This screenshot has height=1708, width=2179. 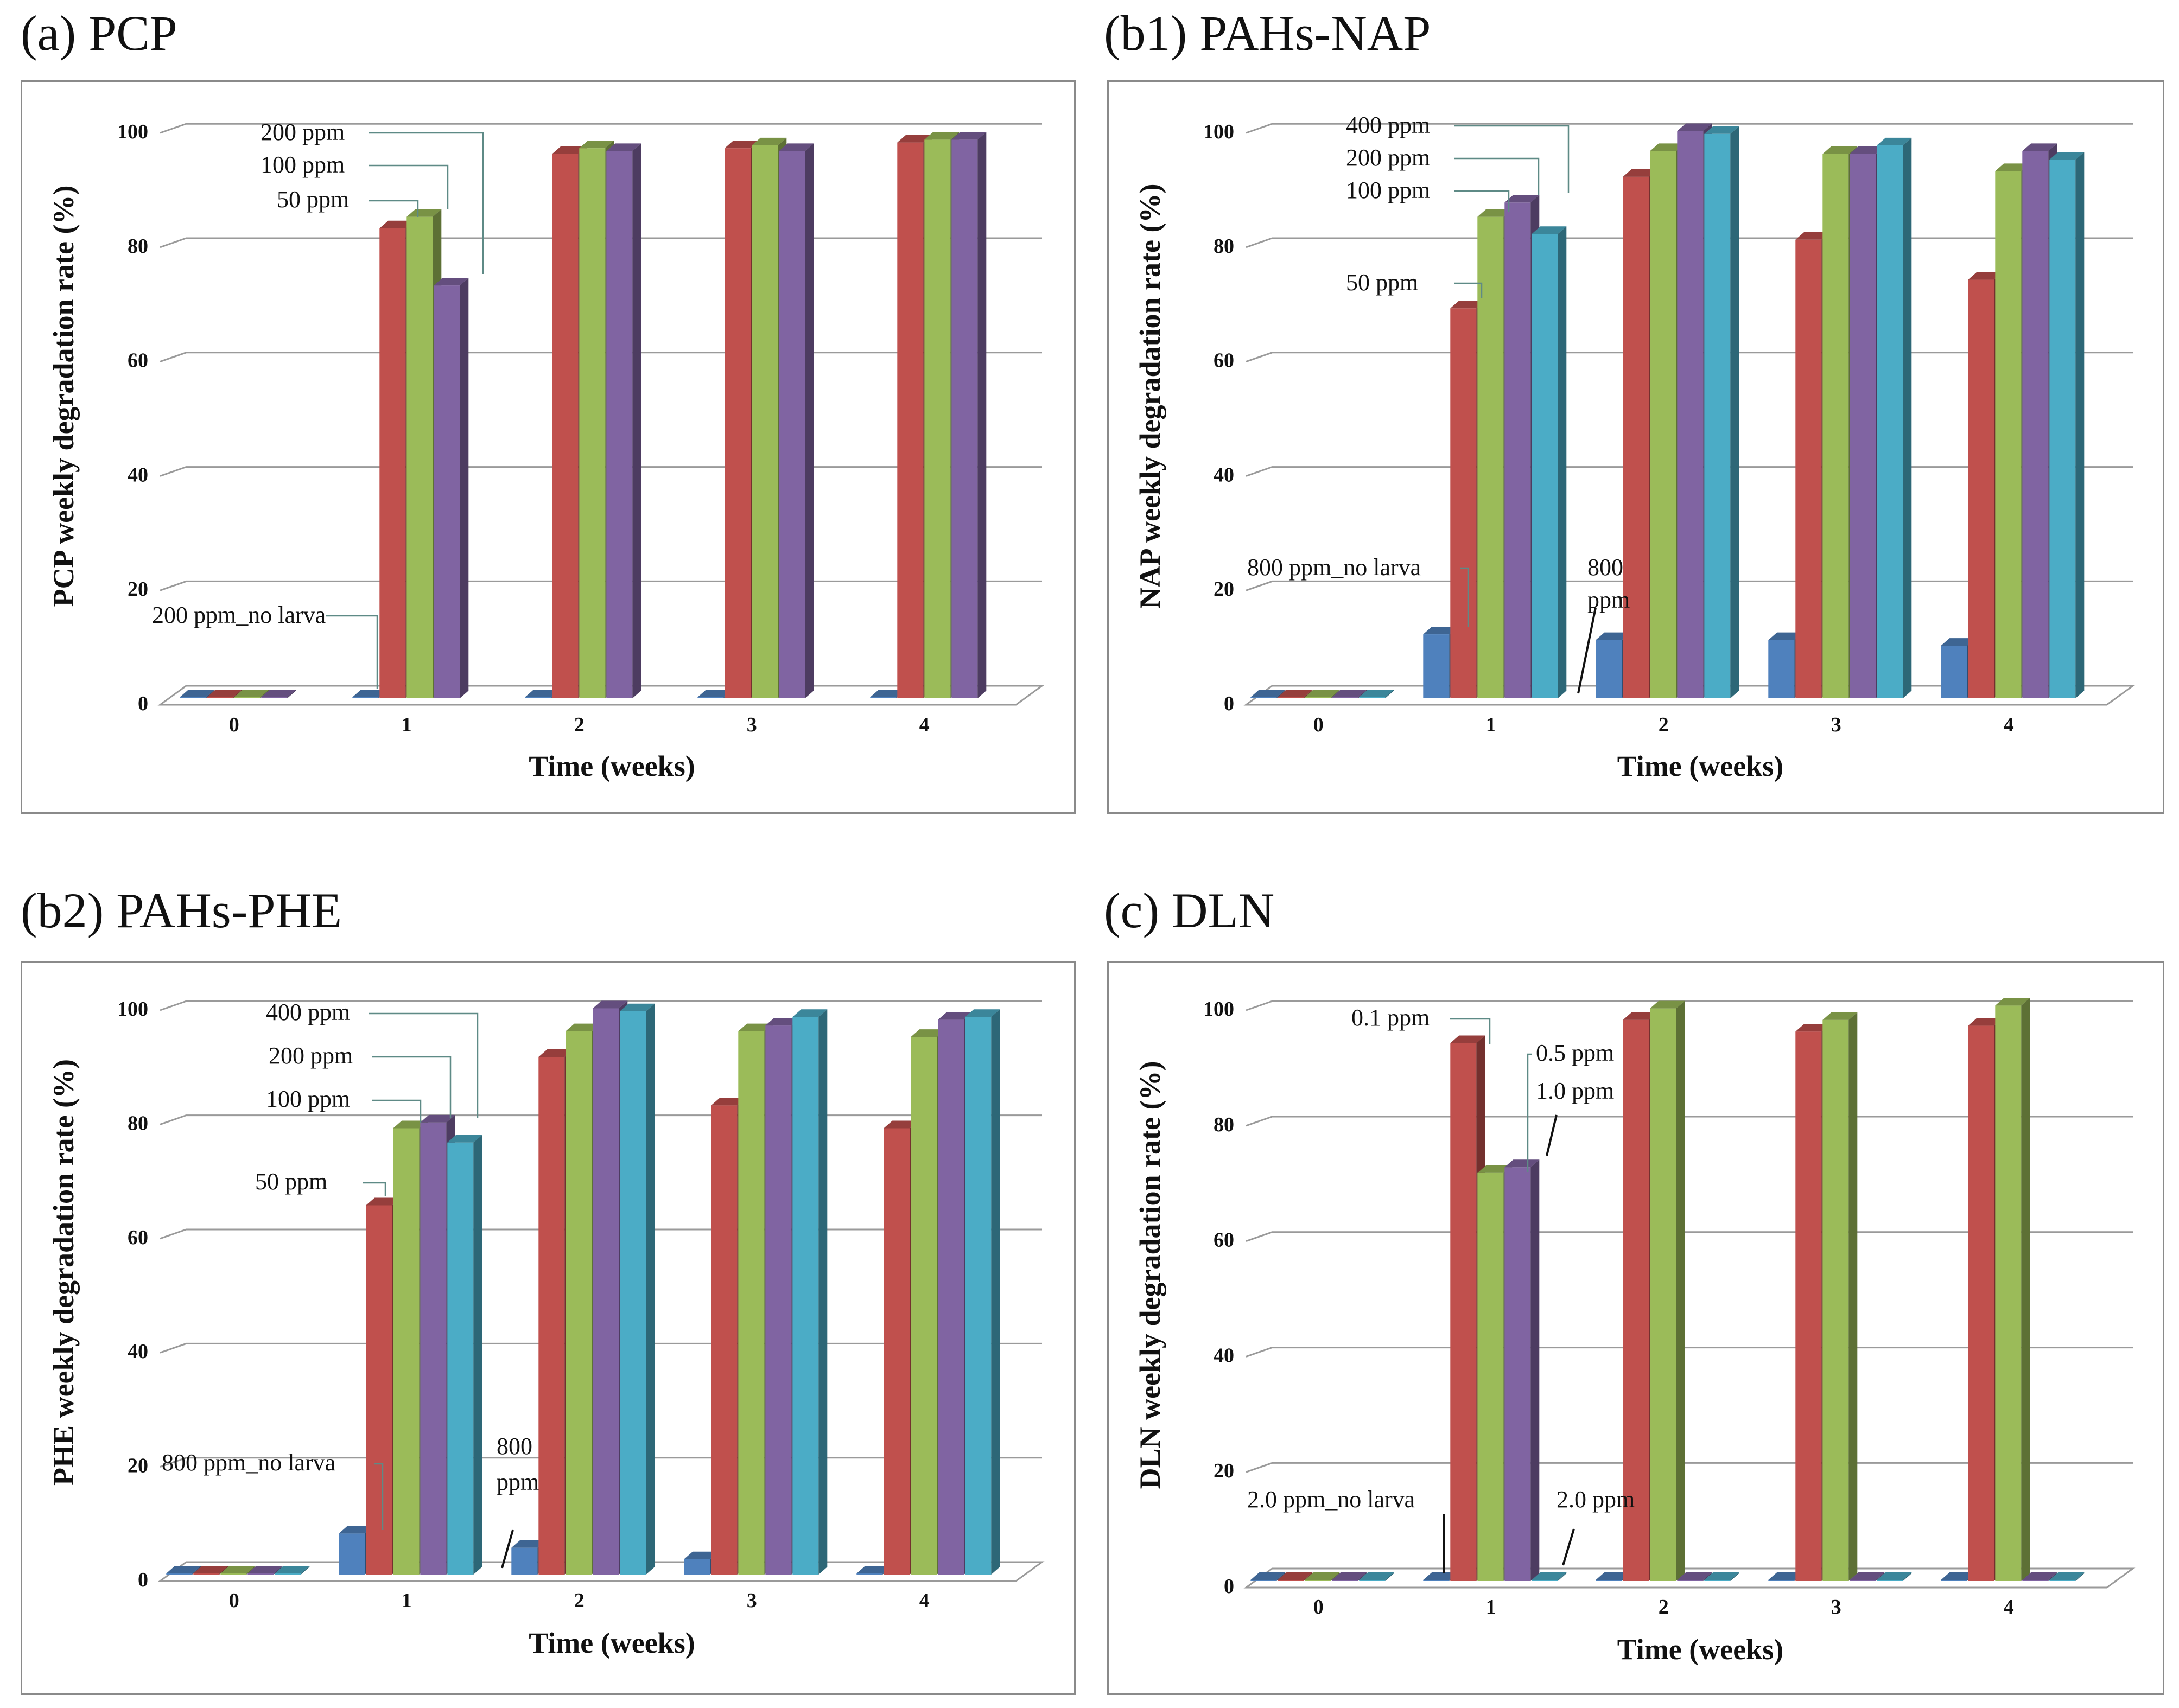 What do you see at coordinates (1700, 1649) in the screenshot?
I see `x-axis-title: Time (weeks)` at bounding box center [1700, 1649].